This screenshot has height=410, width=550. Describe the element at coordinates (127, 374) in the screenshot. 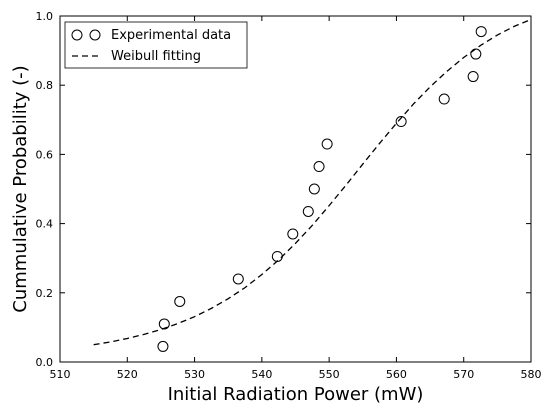

I see `x-tick-label: 520` at that location.